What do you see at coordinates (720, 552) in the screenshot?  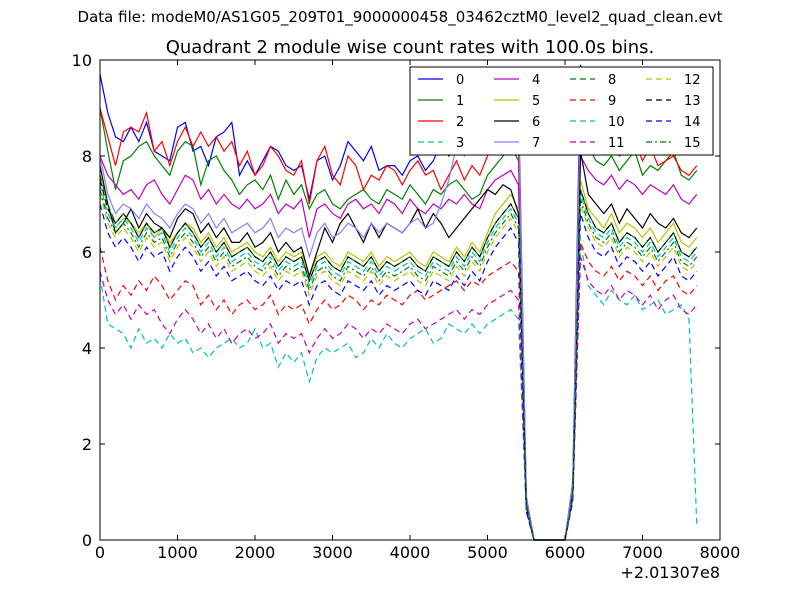 I see `x-tick-label: 8000` at bounding box center [720, 552].